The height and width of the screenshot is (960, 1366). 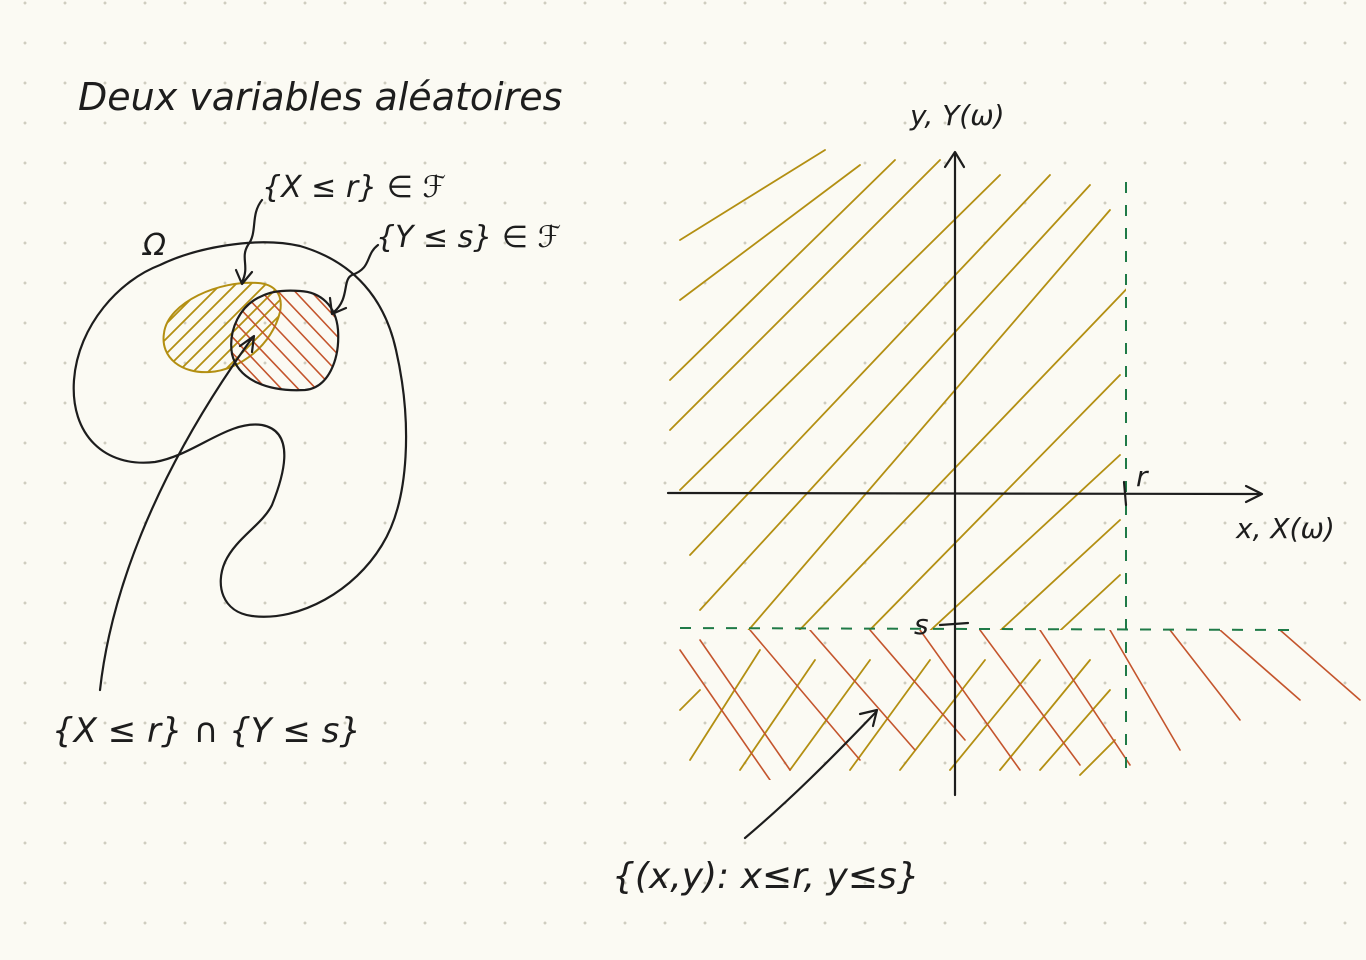 I want to click on event-y-region, so click(x=285, y=340).